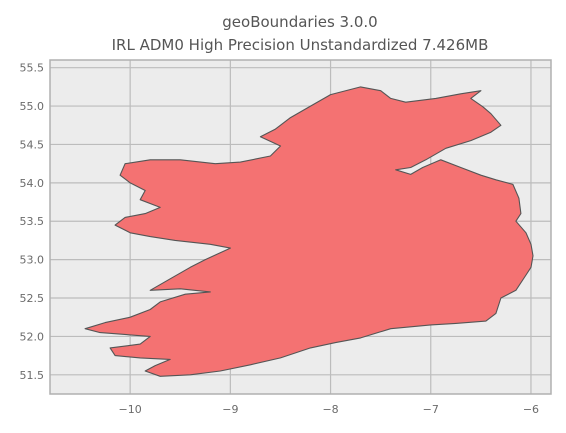 Image resolution: width=566 pixels, height=433 pixels. Describe the element at coordinates (230, 409) in the screenshot. I see `x-tick-label: −9` at that location.